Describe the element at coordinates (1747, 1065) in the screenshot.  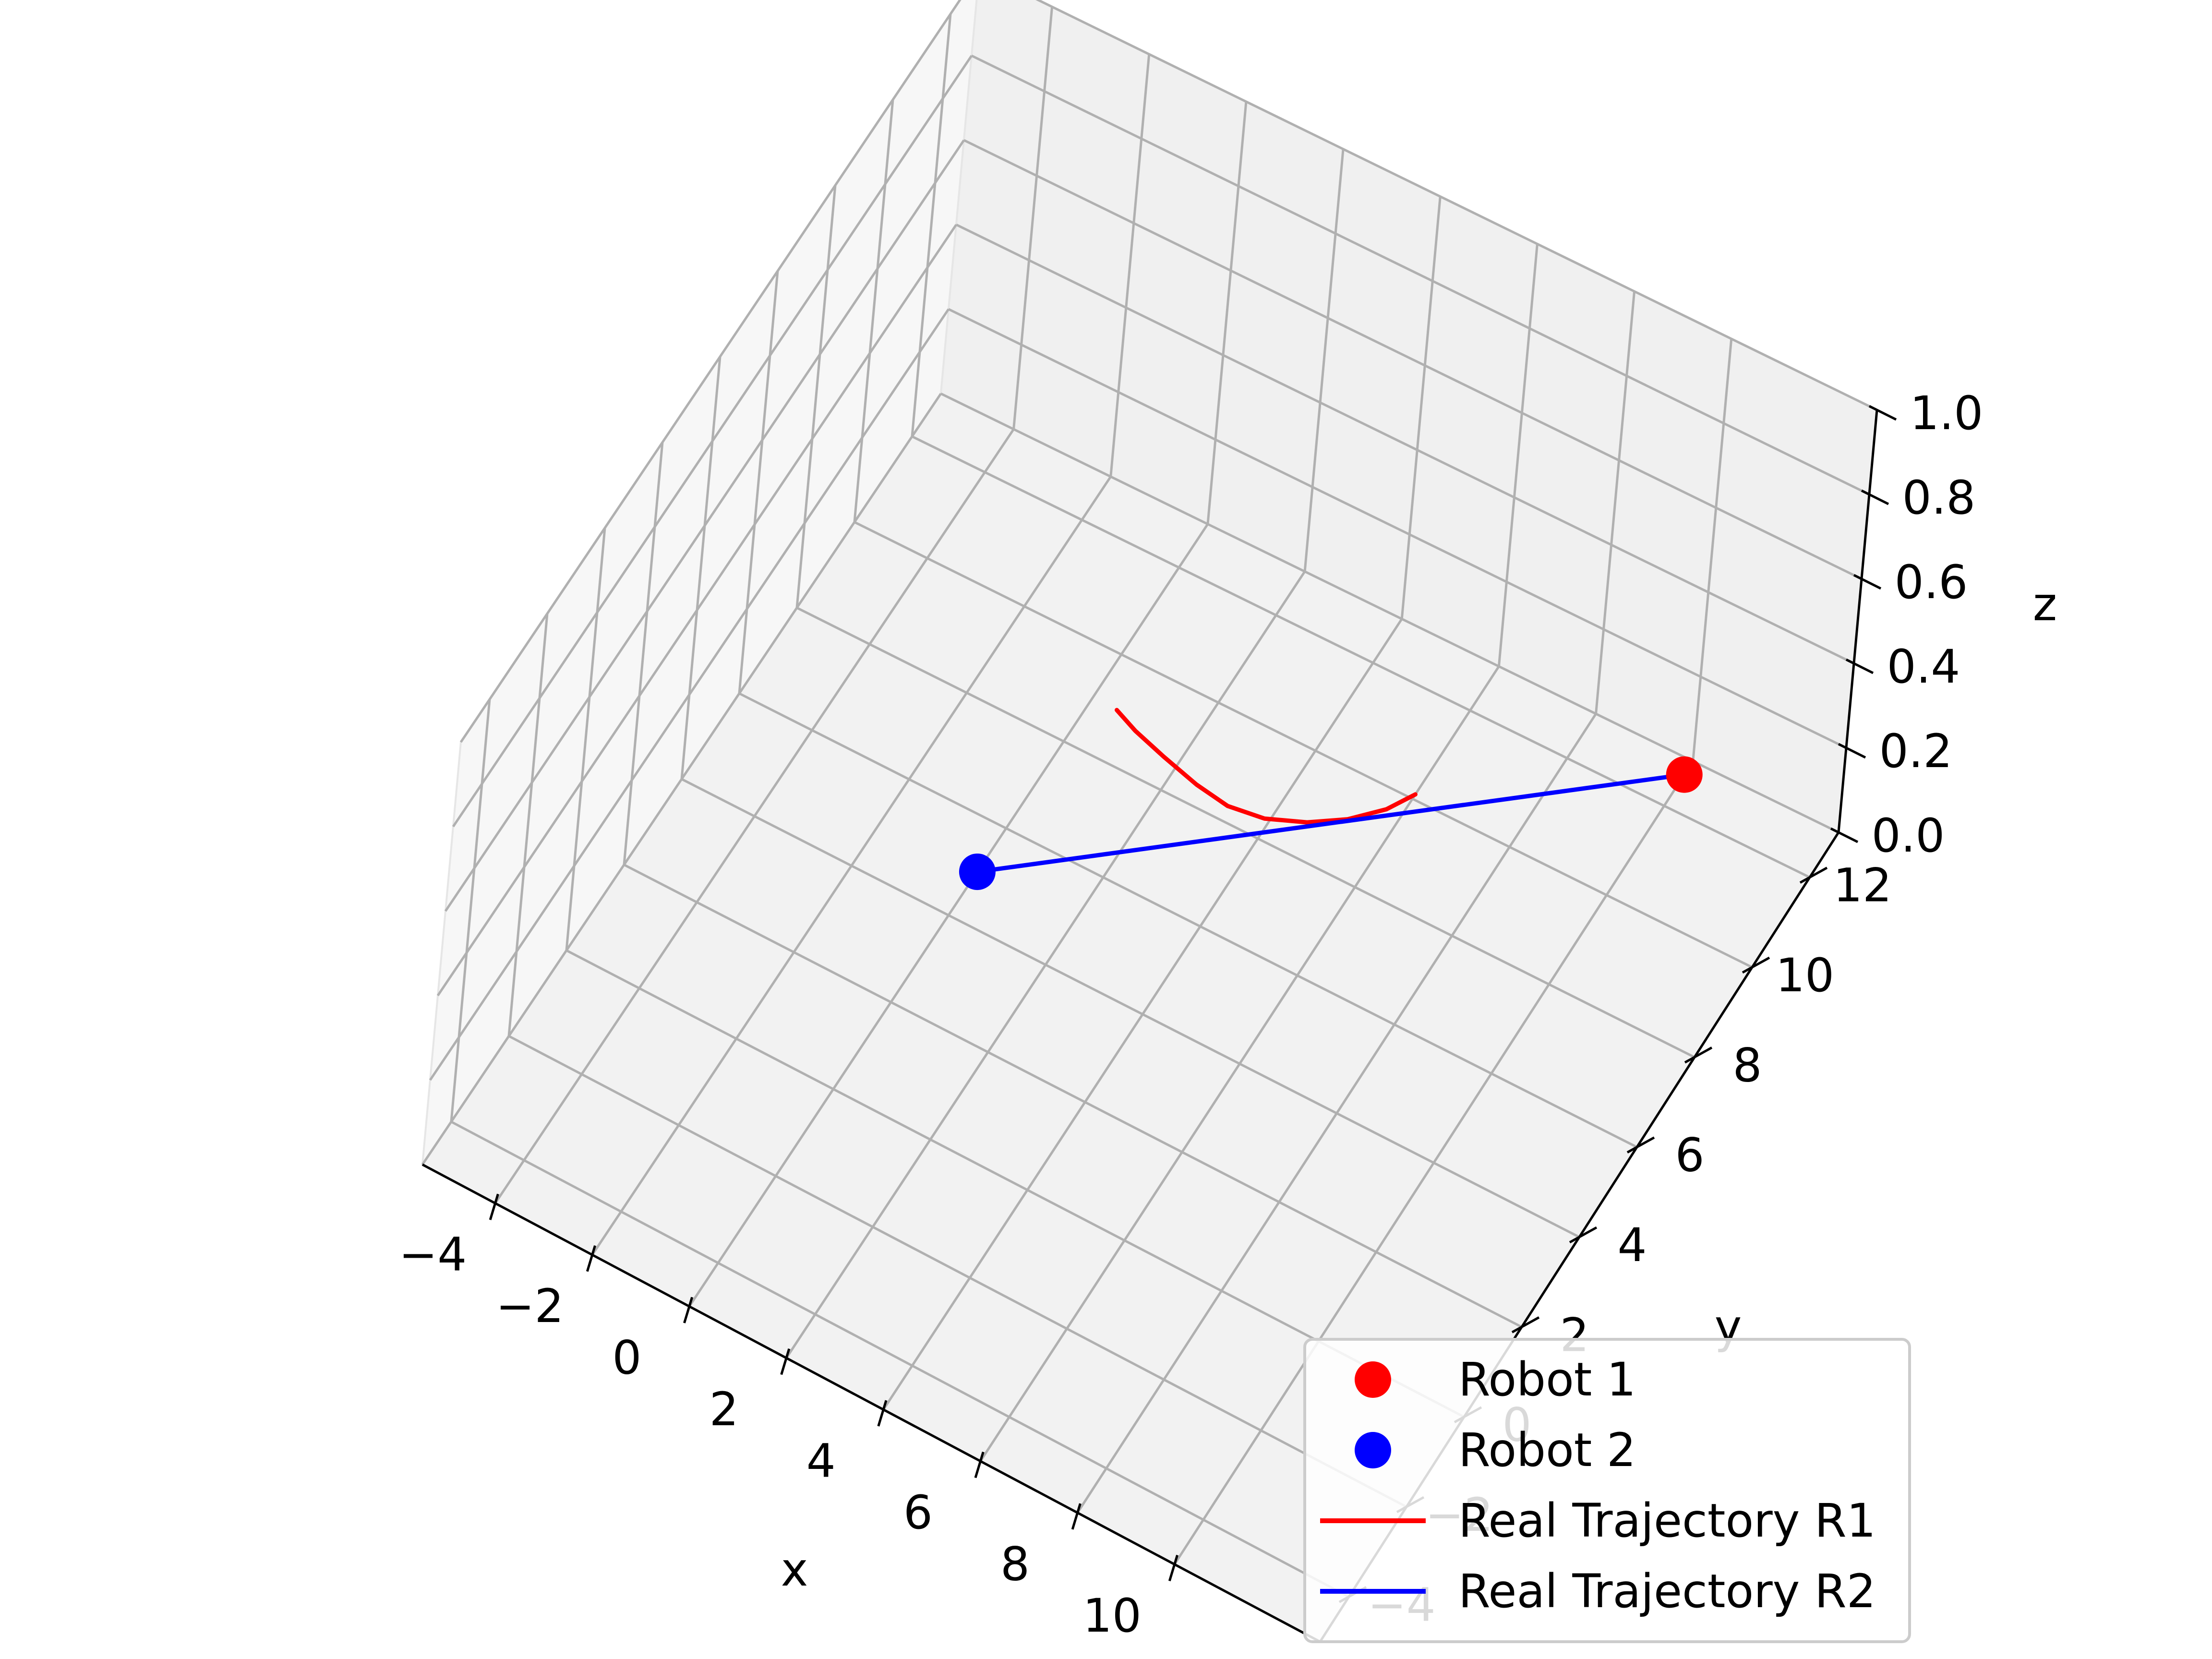
I see `y-tick-label: 8` at that location.